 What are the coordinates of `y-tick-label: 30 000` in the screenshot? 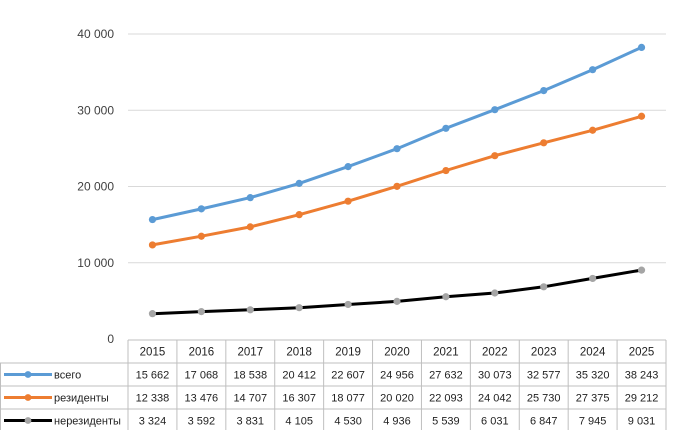 It's located at (95, 110).